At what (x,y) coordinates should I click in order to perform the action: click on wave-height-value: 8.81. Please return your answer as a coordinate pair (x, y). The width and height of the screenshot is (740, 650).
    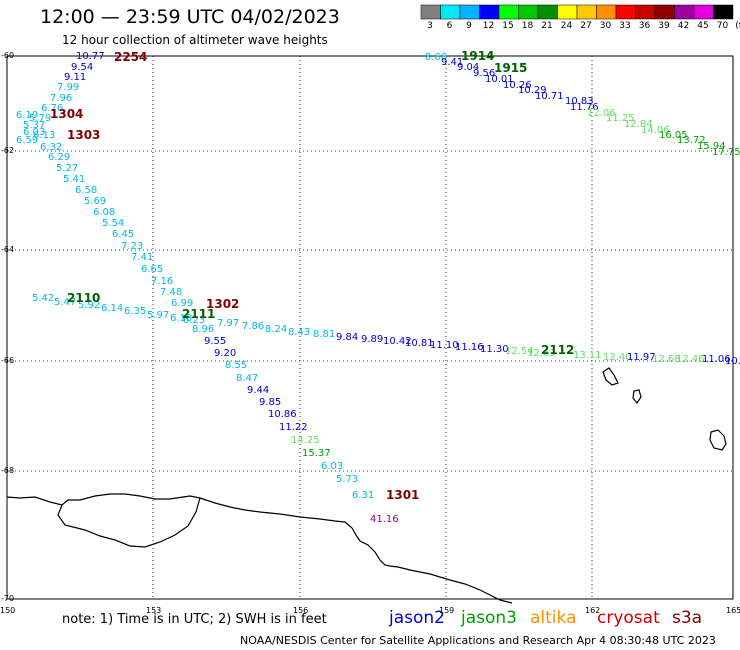
    Looking at the image, I should click on (324, 334).